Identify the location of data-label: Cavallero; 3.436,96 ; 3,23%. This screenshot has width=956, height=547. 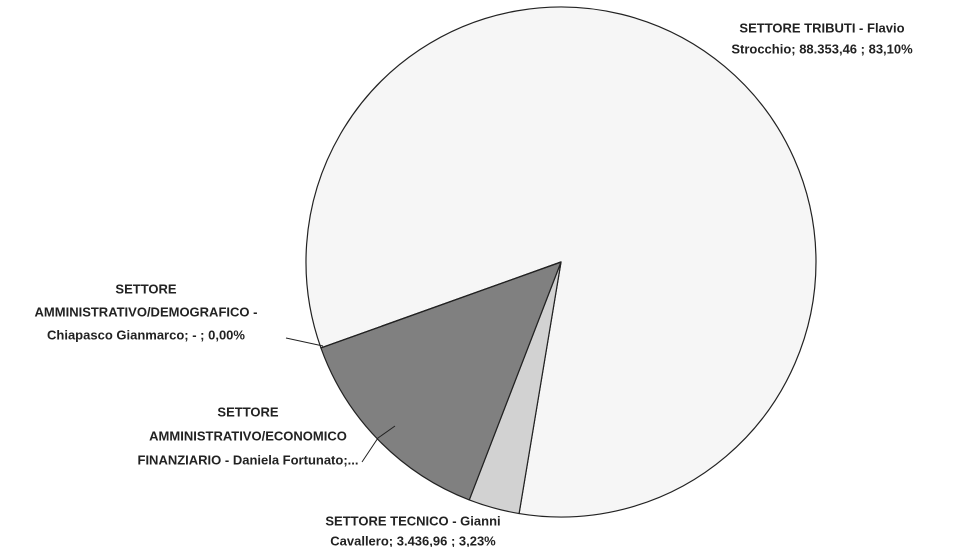
(413, 540).